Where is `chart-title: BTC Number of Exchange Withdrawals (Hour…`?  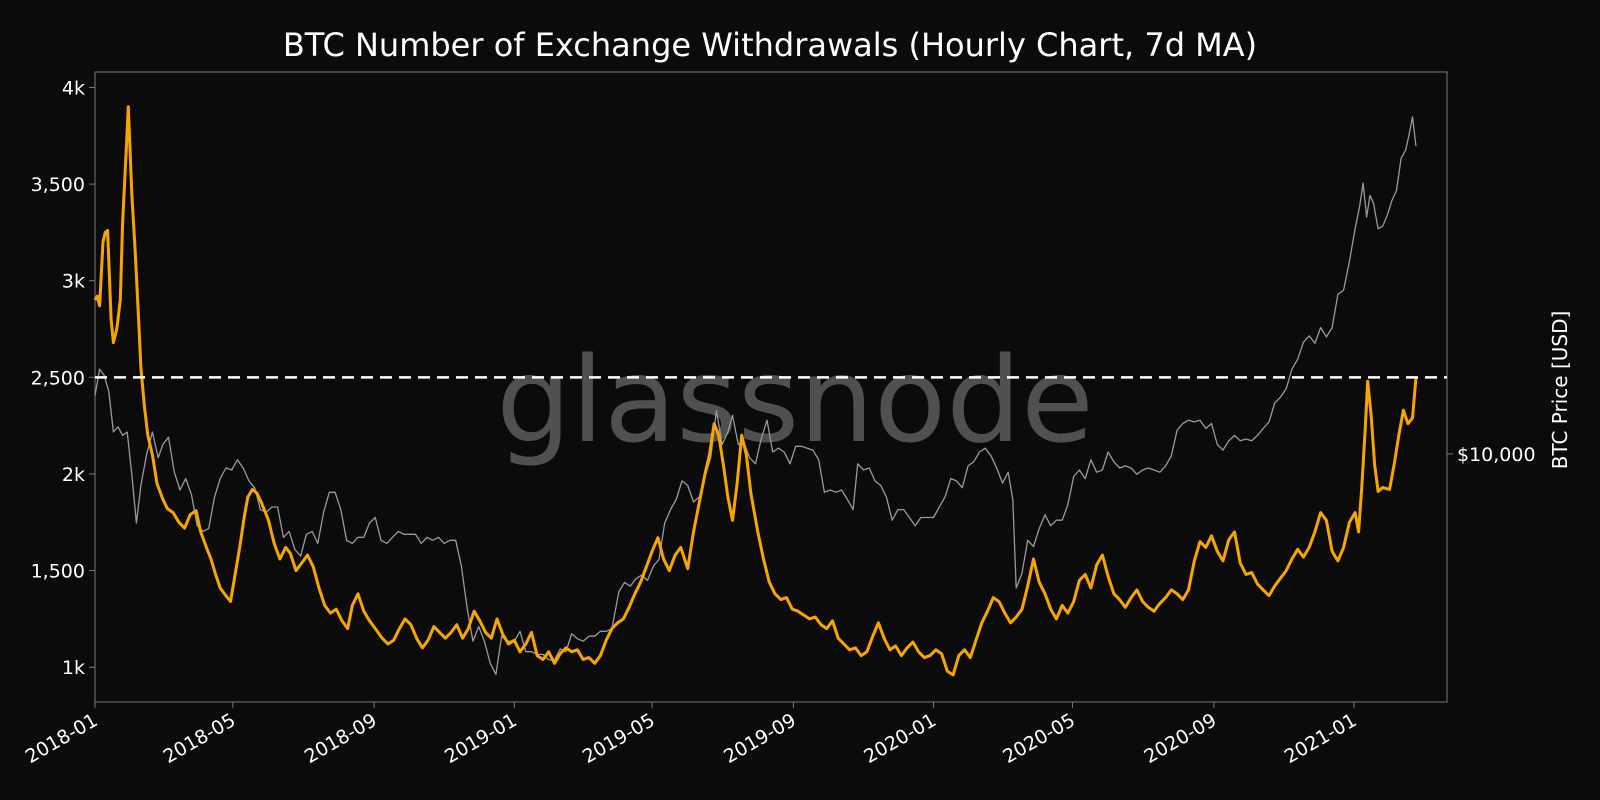
chart-title: BTC Number of Exchange Withdrawals (Hour… is located at coordinates (770, 45).